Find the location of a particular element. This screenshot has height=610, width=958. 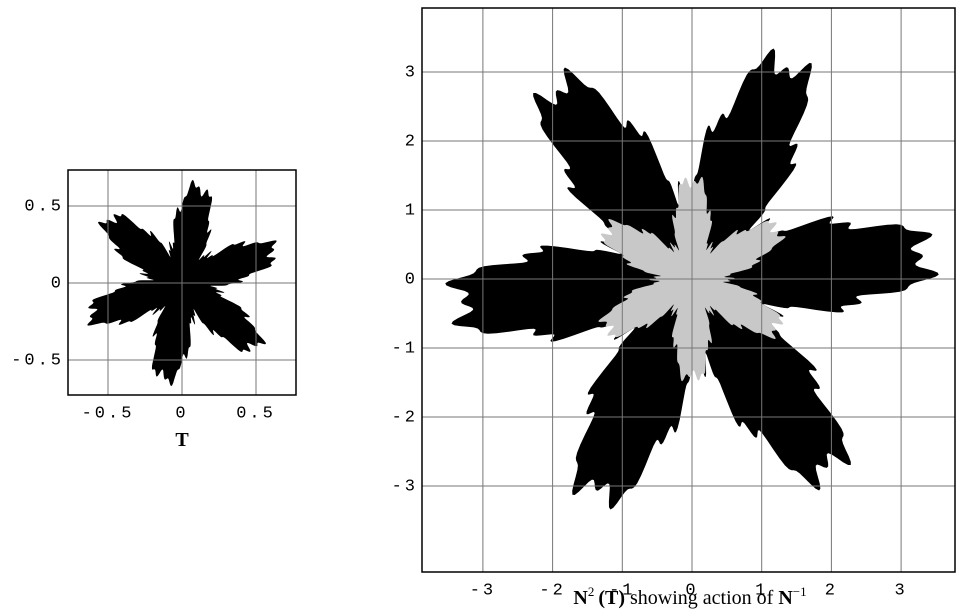

x-tick-label: -0.5 is located at coordinates (108, 413).